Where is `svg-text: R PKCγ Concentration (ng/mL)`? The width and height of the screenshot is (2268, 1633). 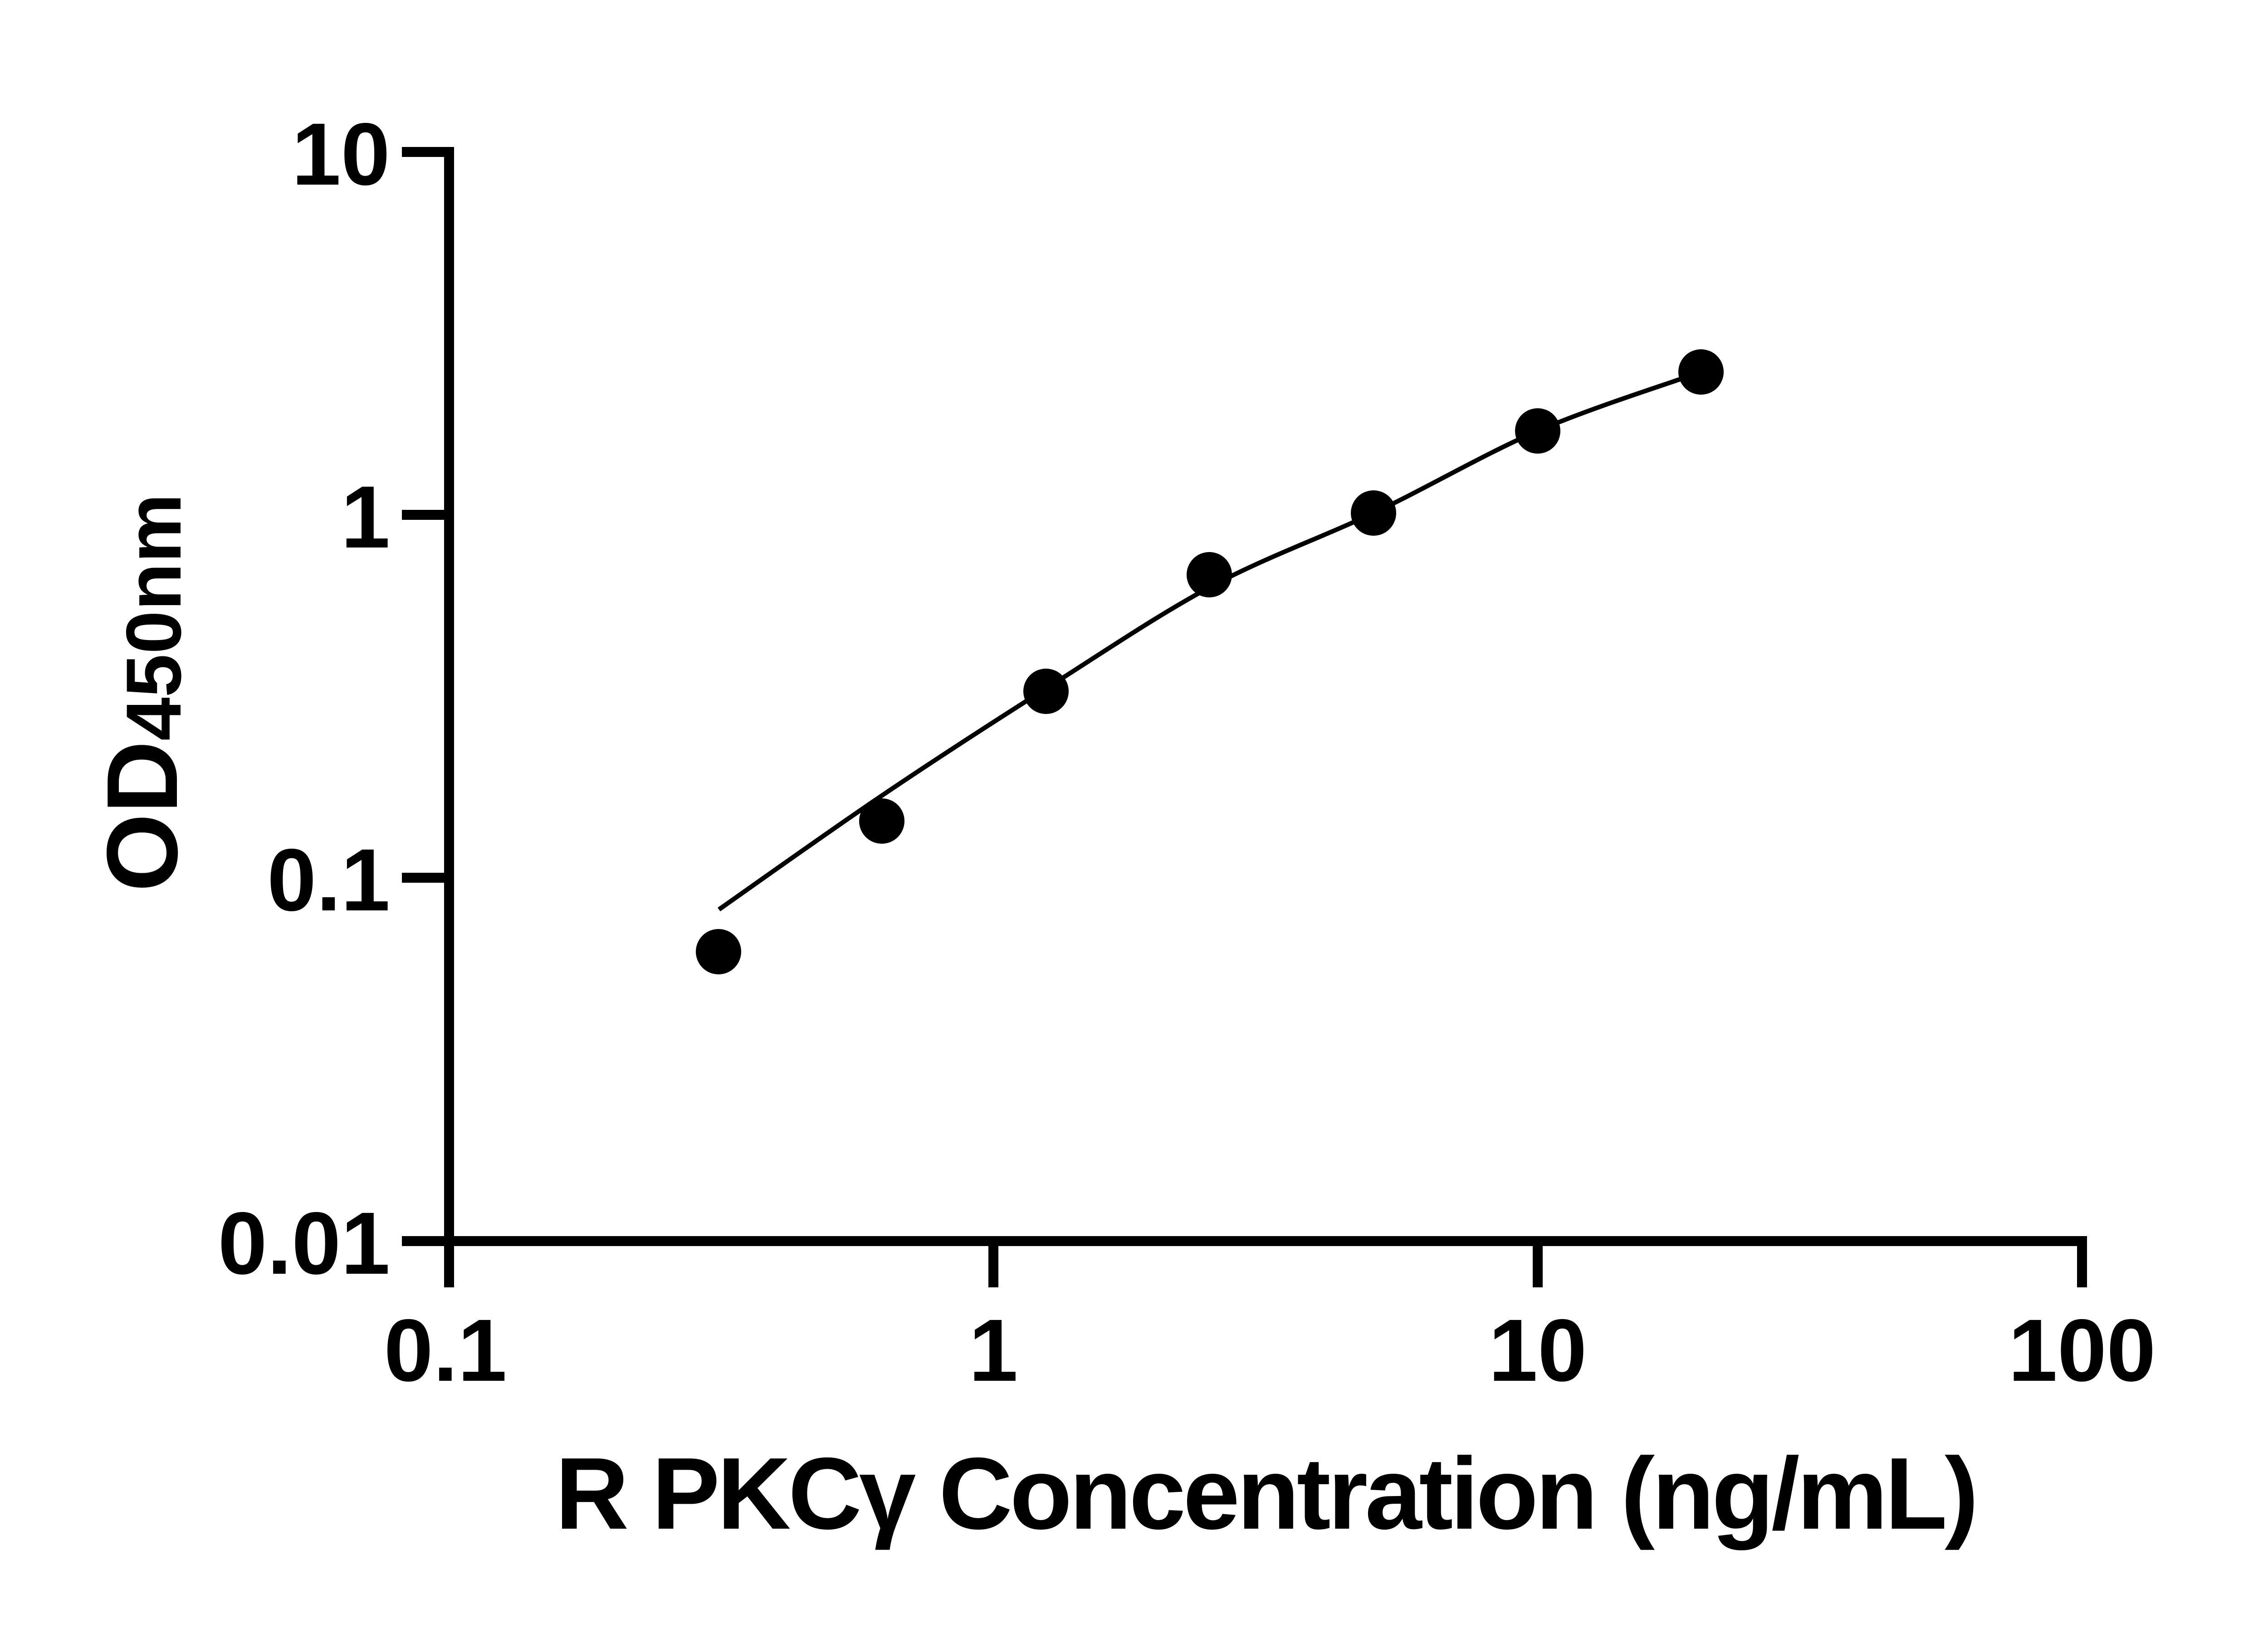
svg-text: R PKCγ Concentration (ng/mL) is located at coordinates (1265, 1493).